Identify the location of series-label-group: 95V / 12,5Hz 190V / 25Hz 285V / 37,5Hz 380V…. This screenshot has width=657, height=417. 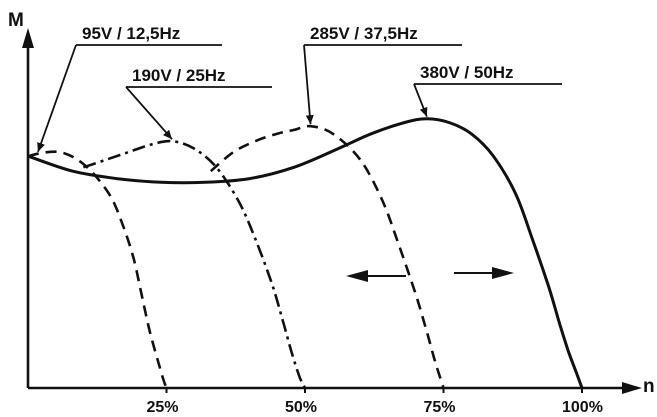
(298, 54).